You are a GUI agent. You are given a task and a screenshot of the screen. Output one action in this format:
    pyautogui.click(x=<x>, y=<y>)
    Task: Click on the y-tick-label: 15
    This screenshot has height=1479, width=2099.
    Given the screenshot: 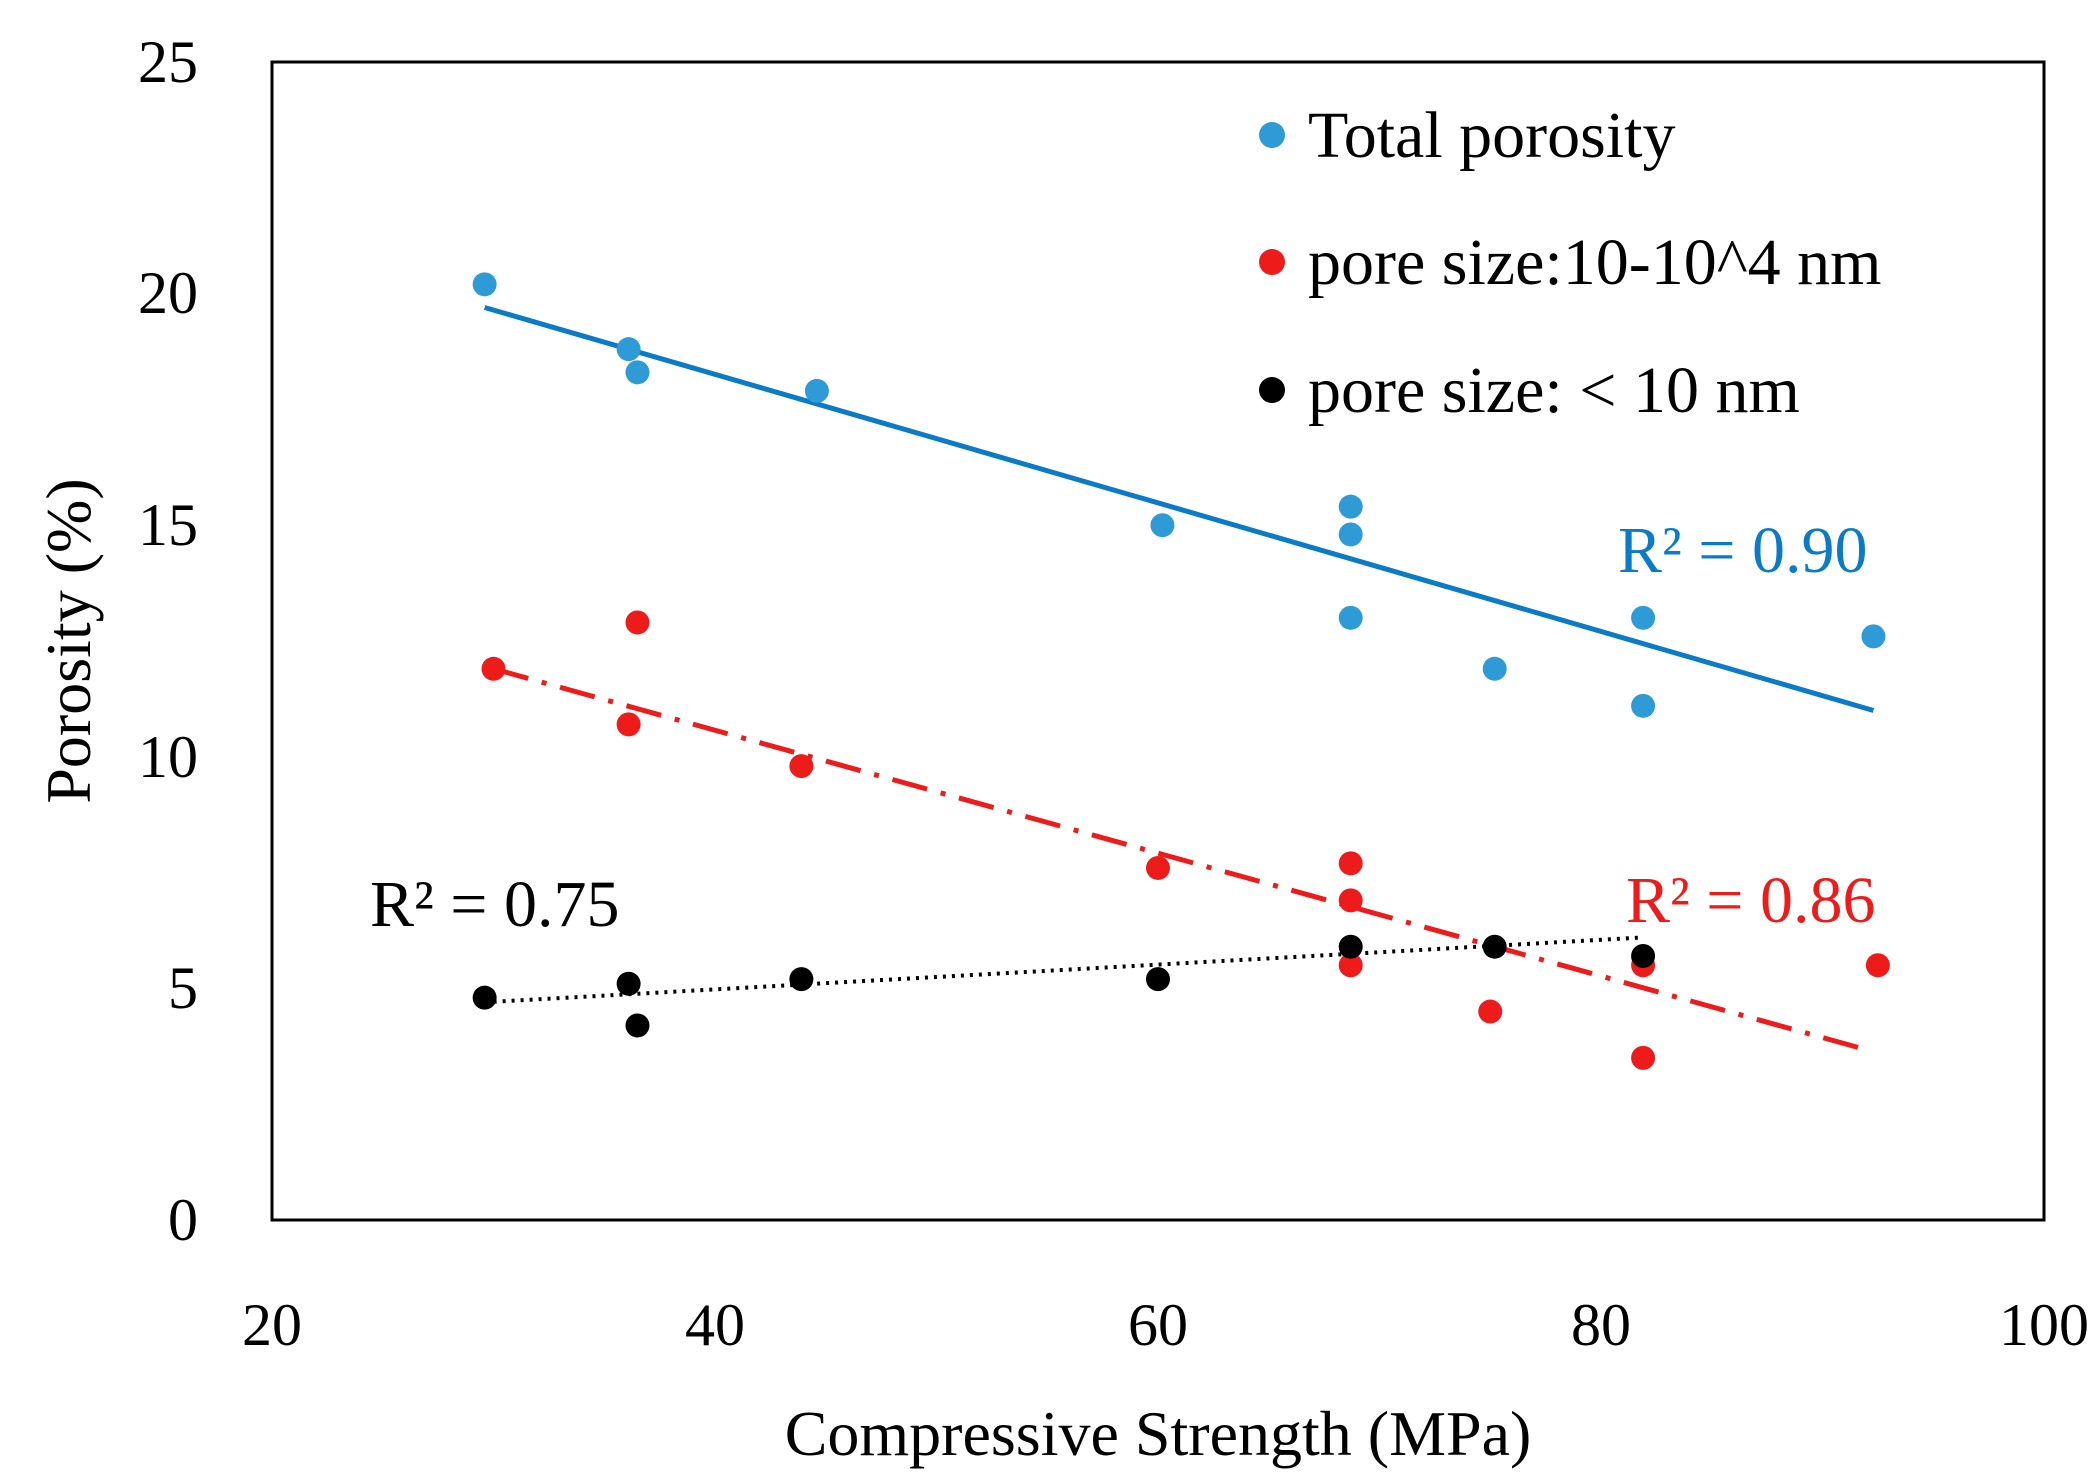 What is the action you would take?
    pyautogui.click(x=168, y=525)
    